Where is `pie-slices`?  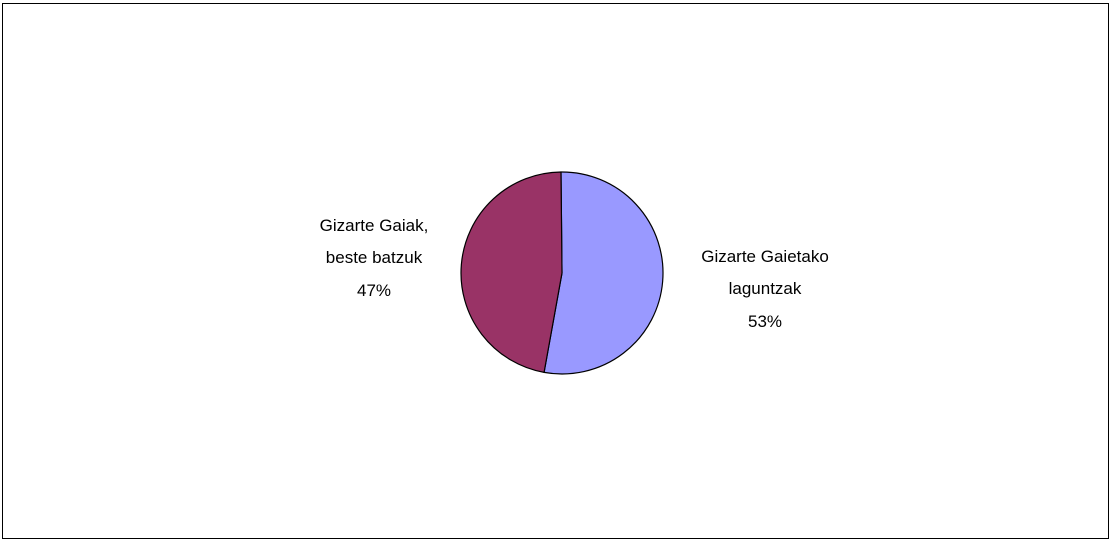
pie-slices is located at coordinates (562, 273).